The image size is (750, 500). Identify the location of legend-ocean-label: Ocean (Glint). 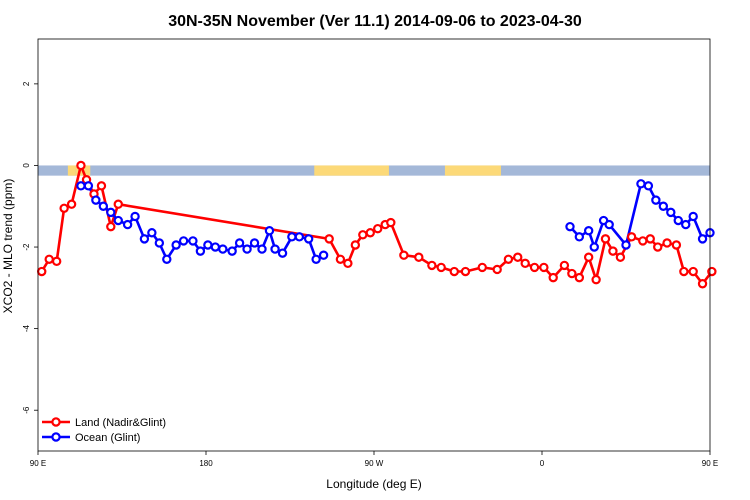
(107, 438).